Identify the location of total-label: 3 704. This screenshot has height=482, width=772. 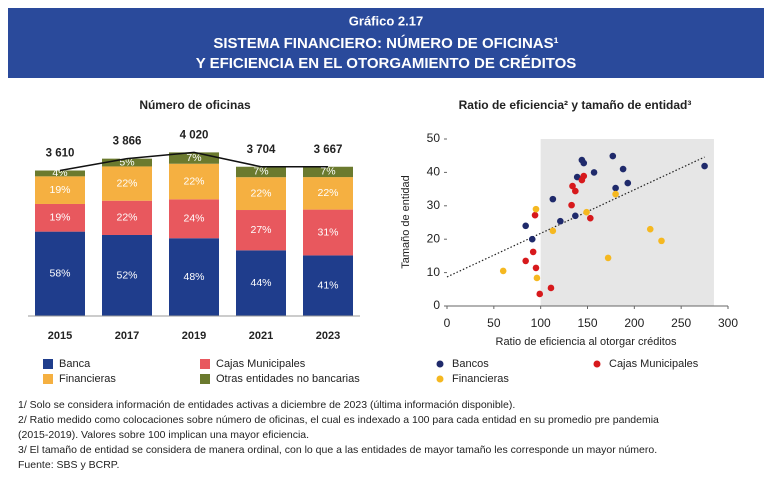
(261, 150).